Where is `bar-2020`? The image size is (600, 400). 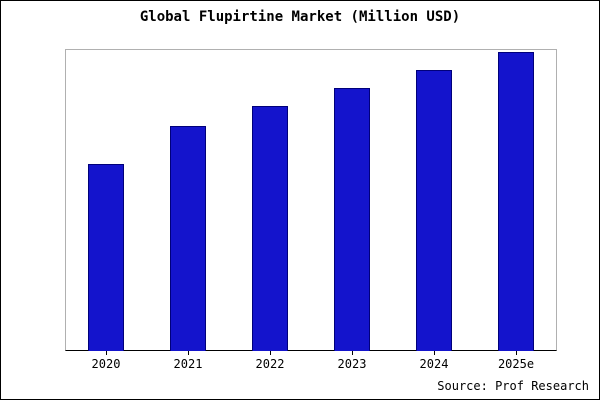 bar-2020 is located at coordinates (106, 257).